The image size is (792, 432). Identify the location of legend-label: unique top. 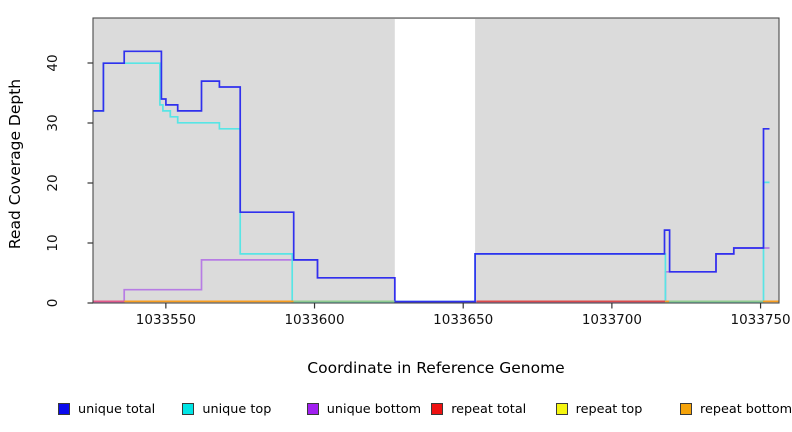
(237, 409).